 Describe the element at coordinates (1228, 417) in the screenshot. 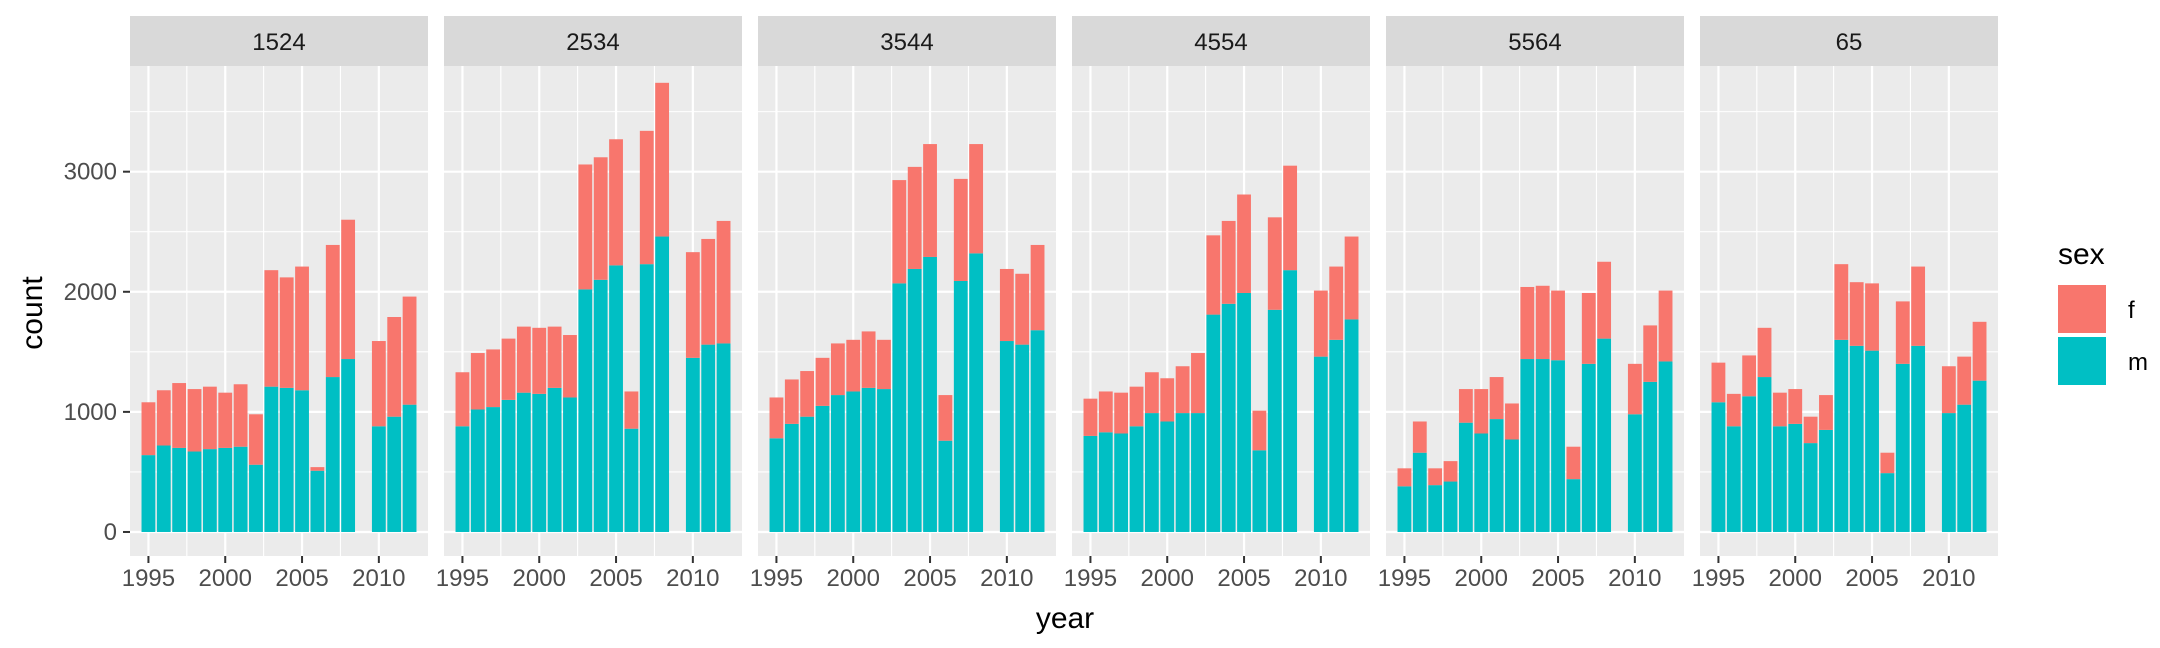

I see `bar-m-4554-2004` at that location.